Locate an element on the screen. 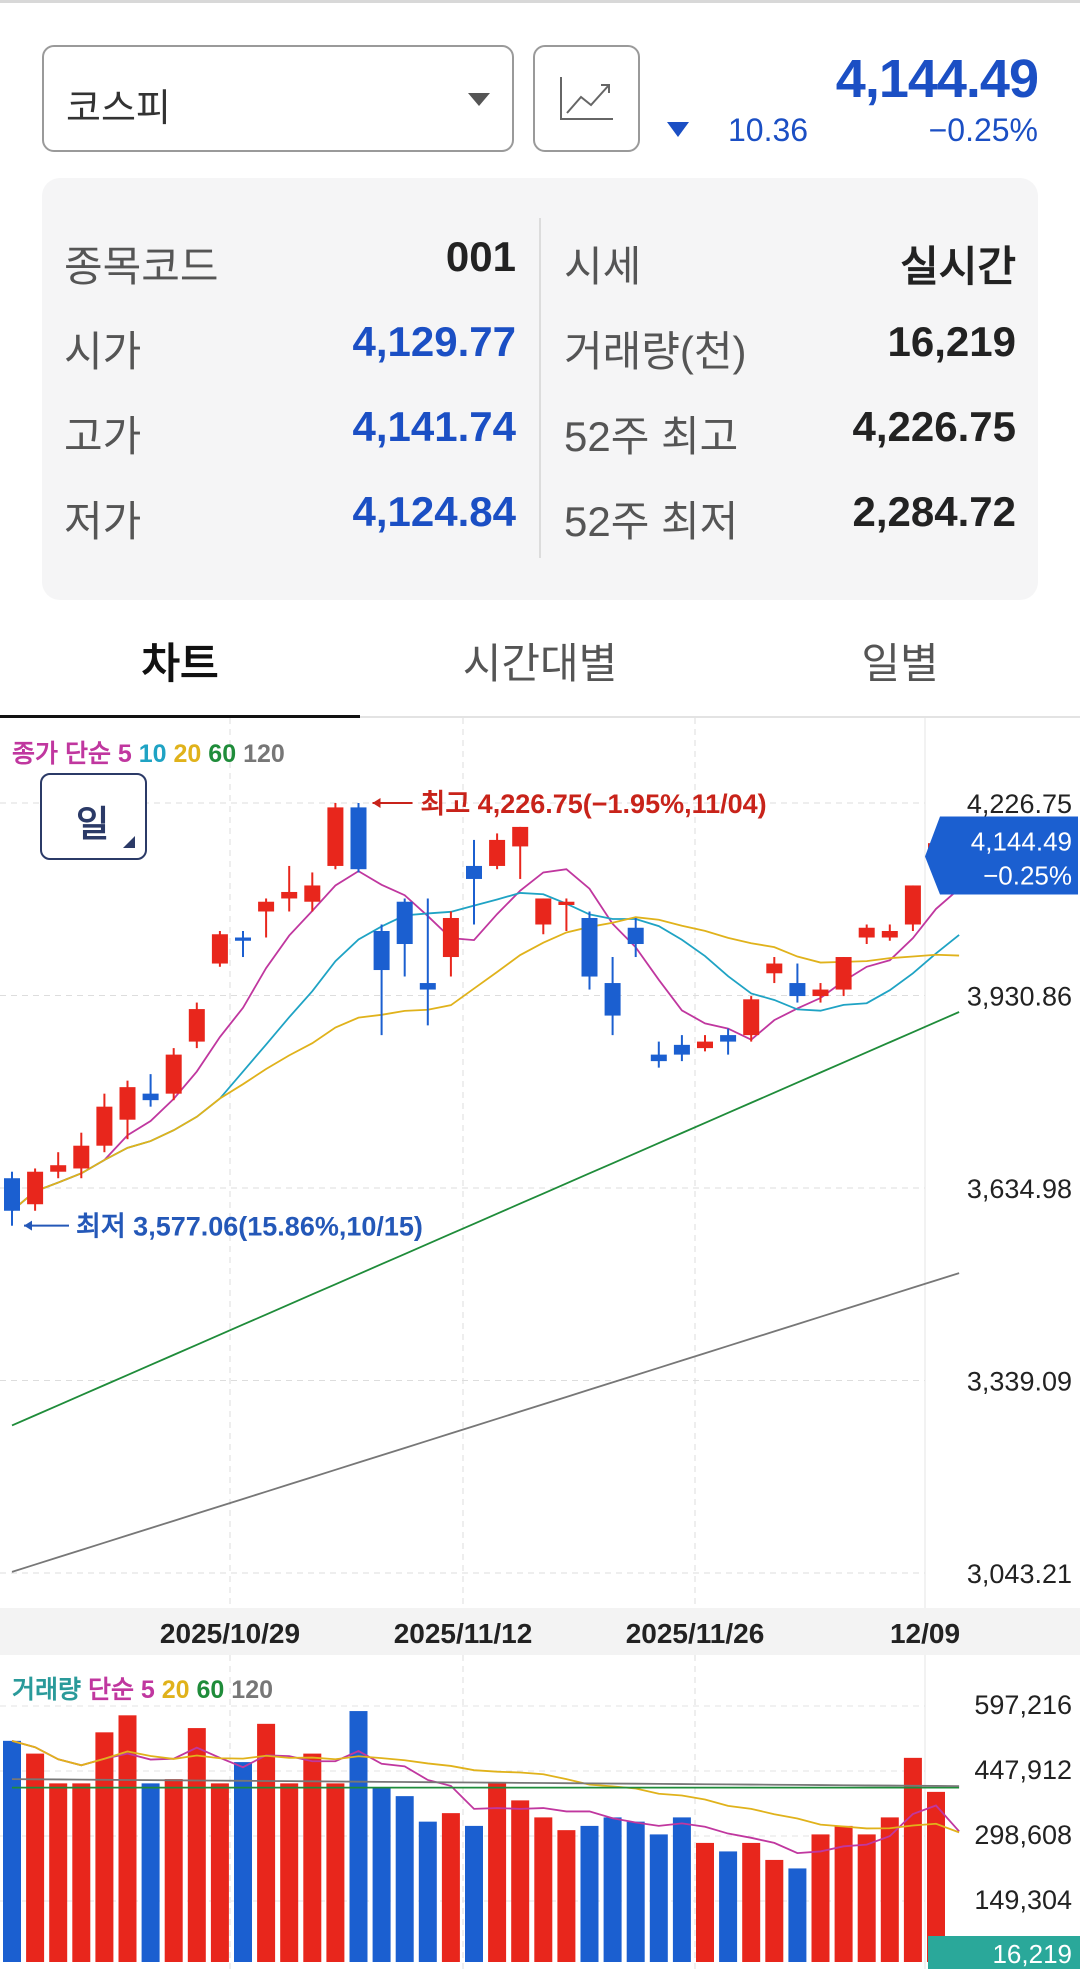  date-tick-label: 2025/10/29 is located at coordinates (230, 1633).